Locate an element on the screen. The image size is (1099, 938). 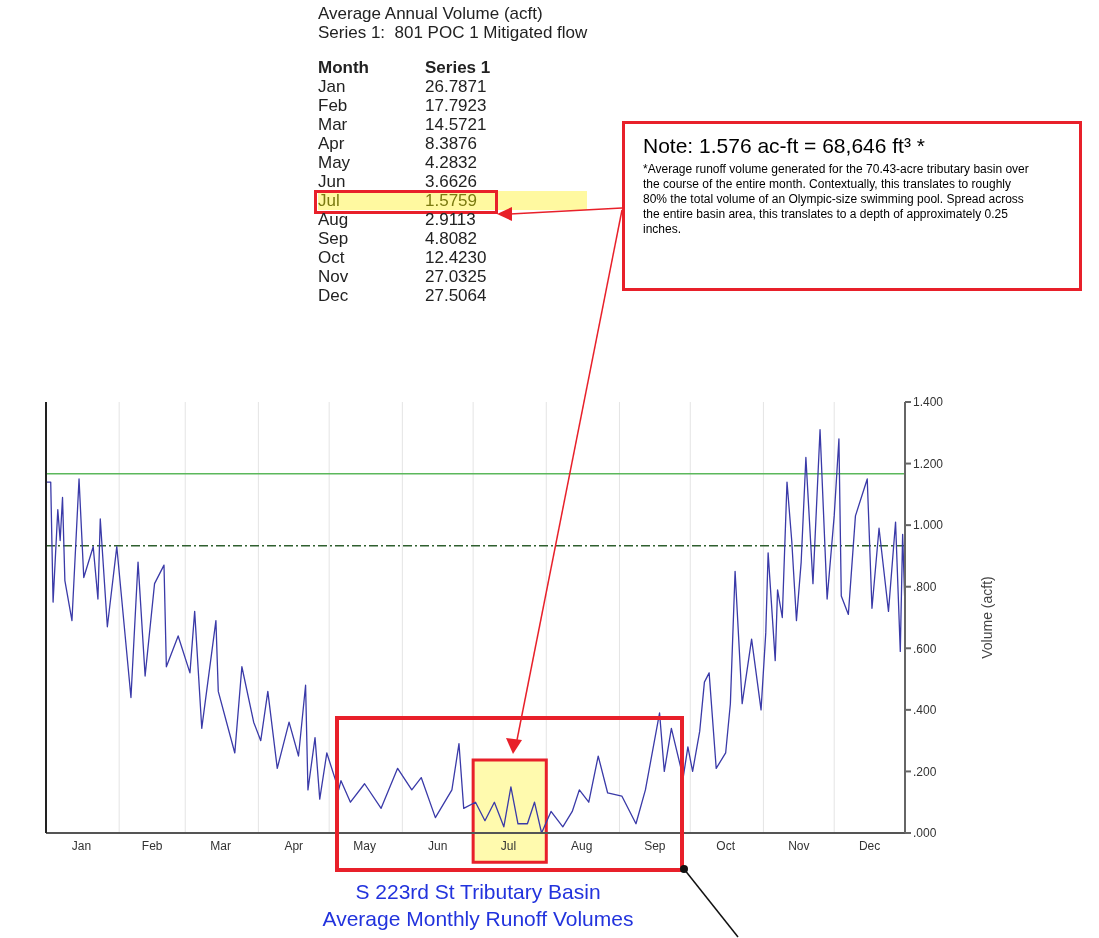
x-tick-label: Oct is located at coordinates (726, 845).